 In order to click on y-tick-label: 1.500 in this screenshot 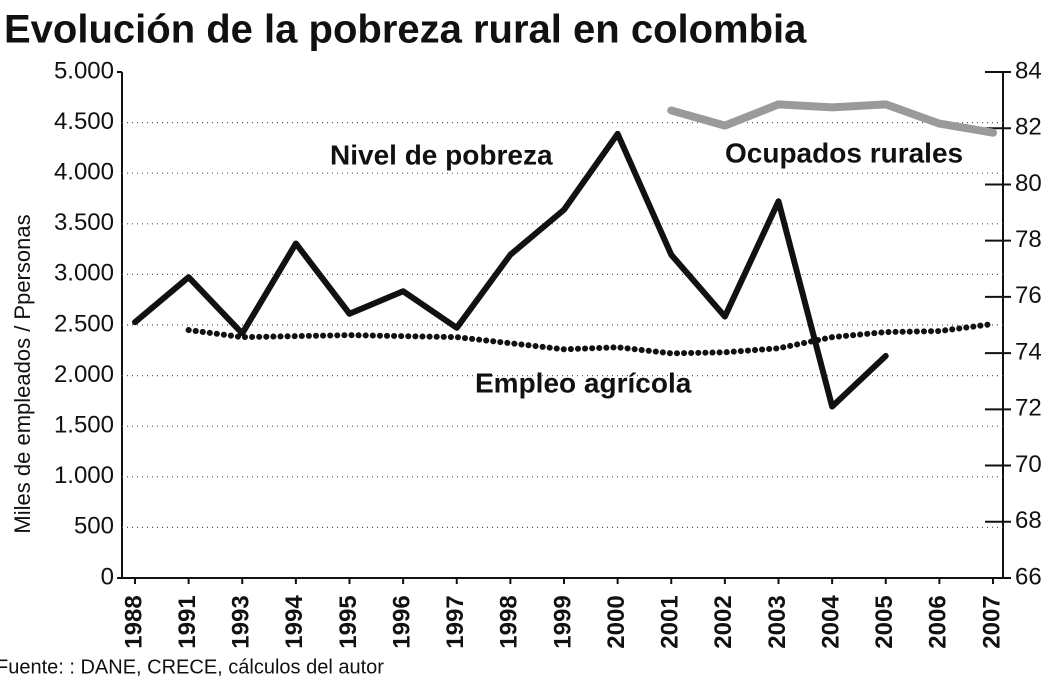, I will do `click(84, 425)`.